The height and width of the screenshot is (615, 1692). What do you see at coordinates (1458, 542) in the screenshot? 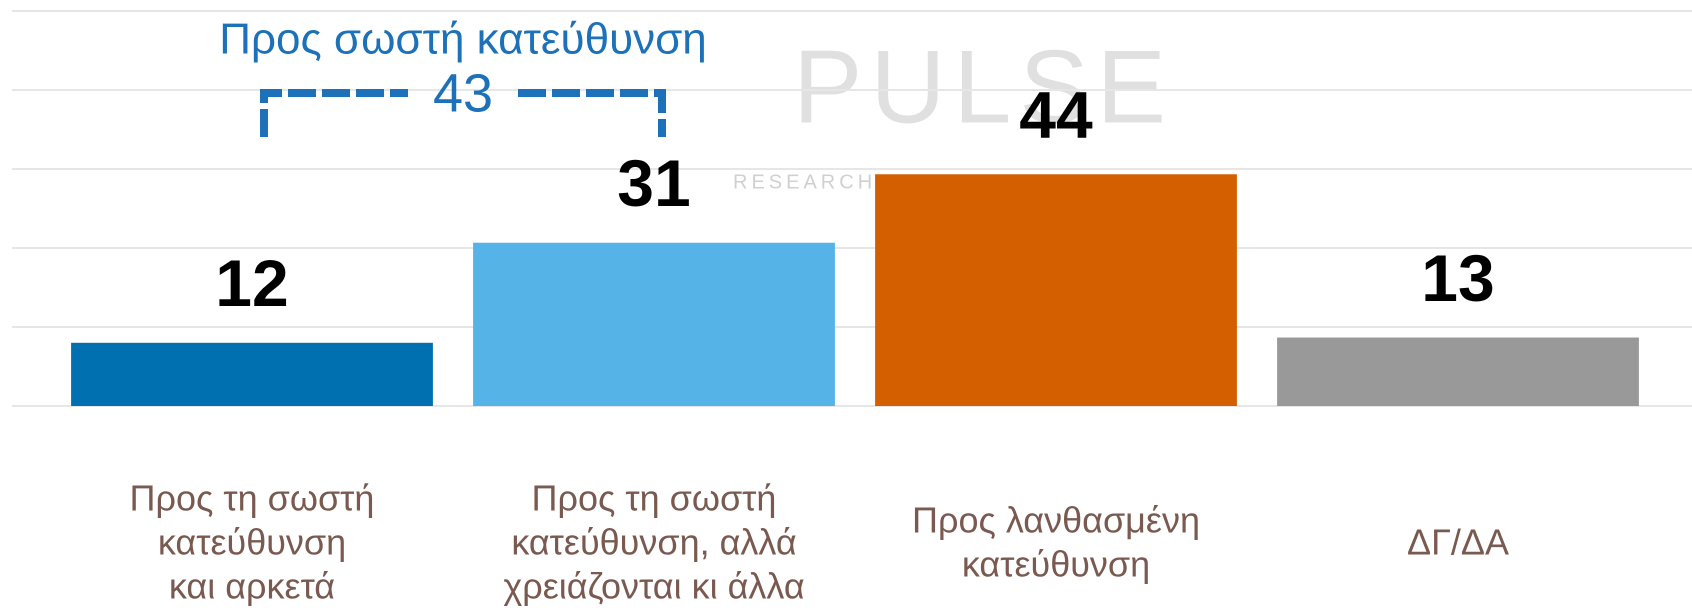
I see `x-tick-label: ΔΓ/ΔΑ` at bounding box center [1458, 542].